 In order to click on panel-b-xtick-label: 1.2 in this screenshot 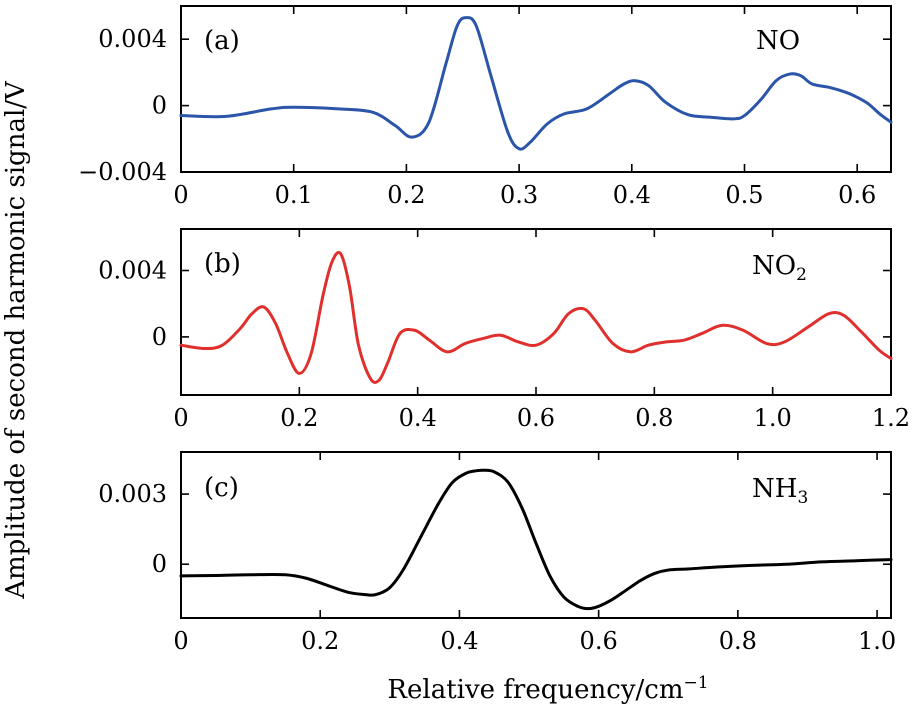, I will do `click(891, 418)`.